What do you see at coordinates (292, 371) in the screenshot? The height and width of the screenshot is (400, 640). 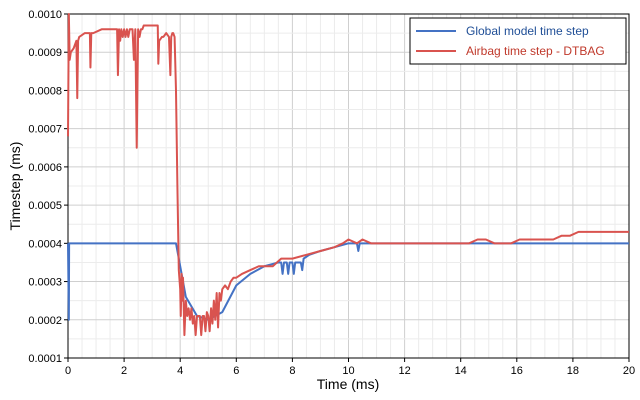 I see `x-tick-label: 8` at bounding box center [292, 371].